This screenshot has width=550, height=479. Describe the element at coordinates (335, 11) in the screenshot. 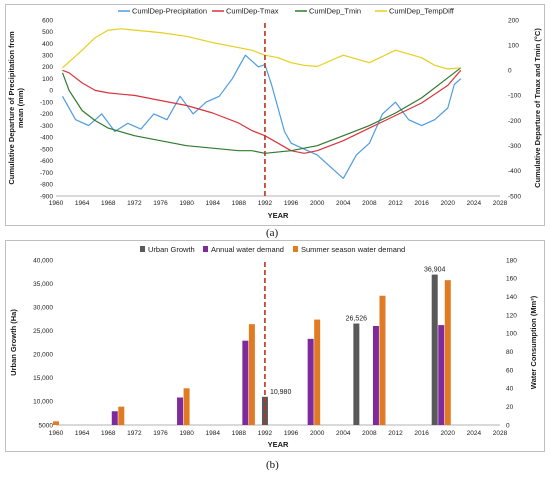

I see `legend-label: CumlDep_Tmin` at that location.